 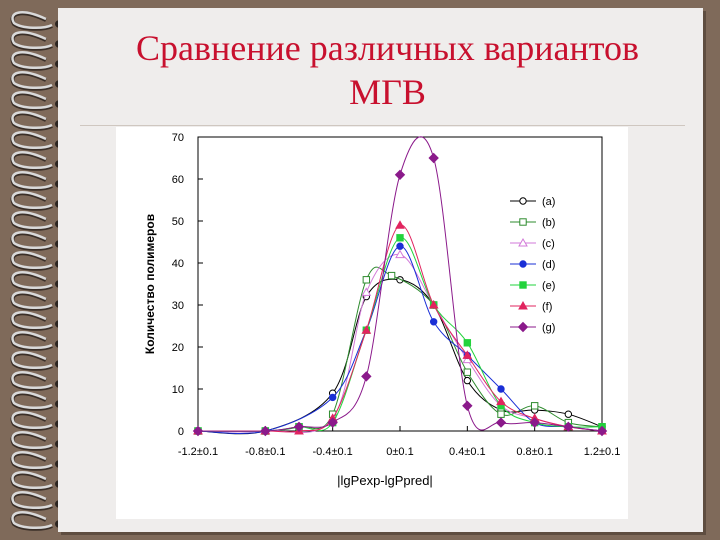 I want to click on title-divider, so click(x=382, y=125).